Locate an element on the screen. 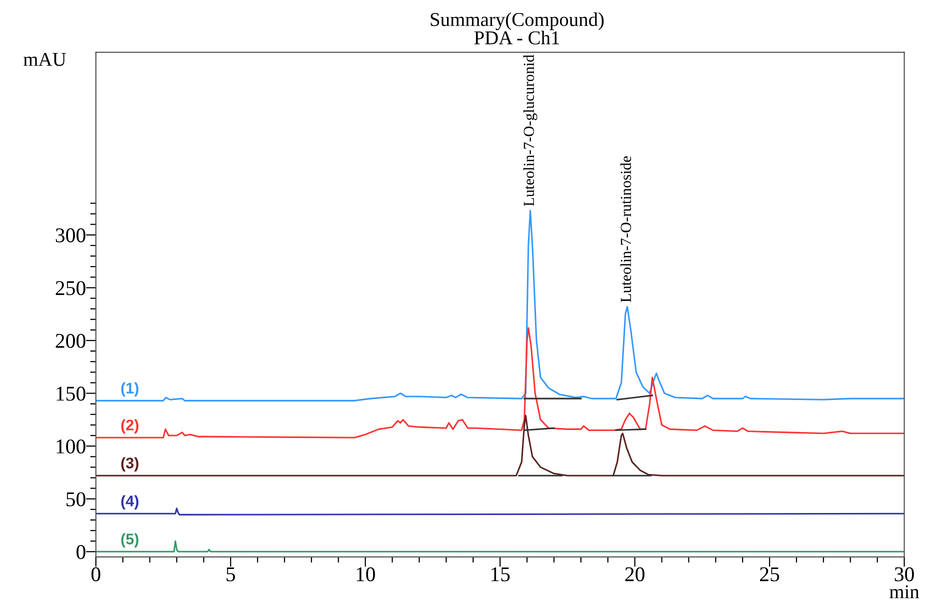  series-label: (1) is located at coordinates (129, 389).